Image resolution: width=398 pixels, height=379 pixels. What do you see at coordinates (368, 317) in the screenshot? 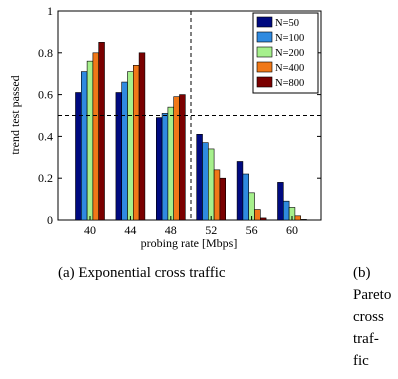
I see `caption-b-line: cross` at bounding box center [368, 317].